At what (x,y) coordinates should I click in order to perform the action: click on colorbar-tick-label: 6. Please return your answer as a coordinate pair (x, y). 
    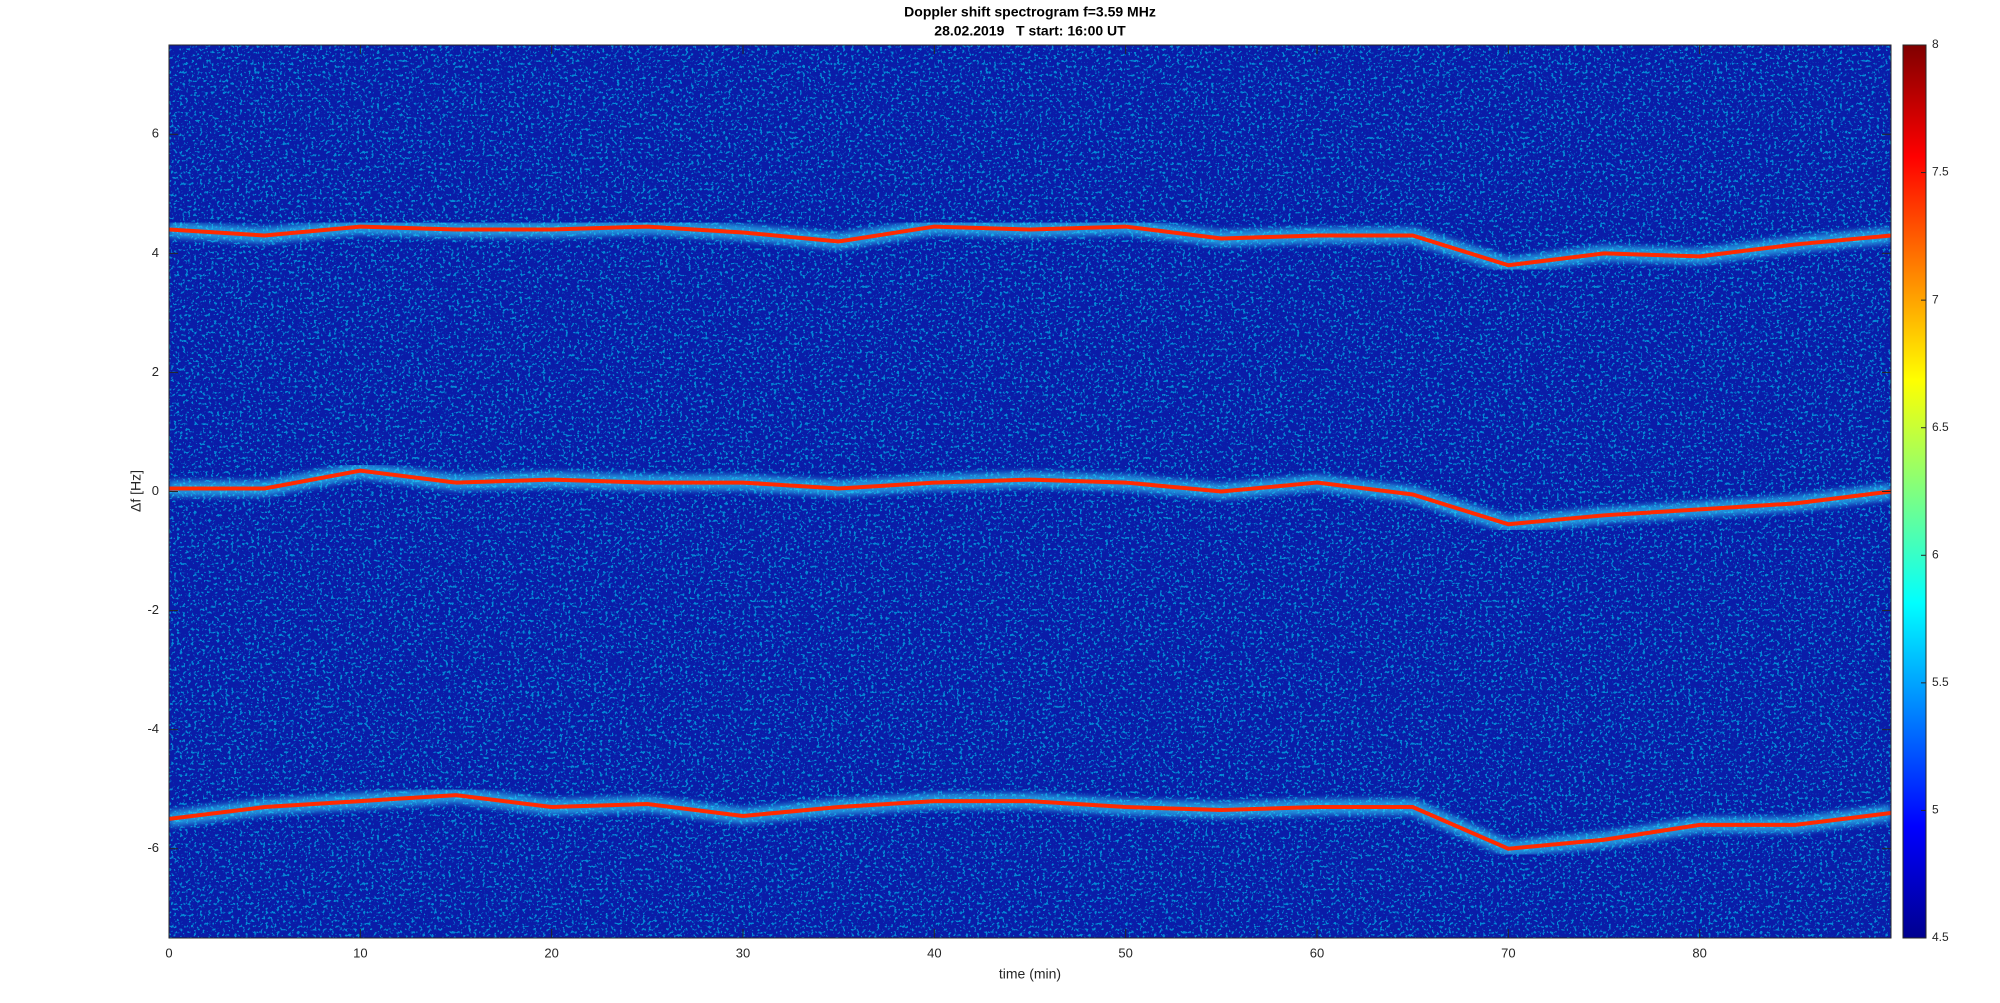
    Looking at the image, I should click on (1935, 554).